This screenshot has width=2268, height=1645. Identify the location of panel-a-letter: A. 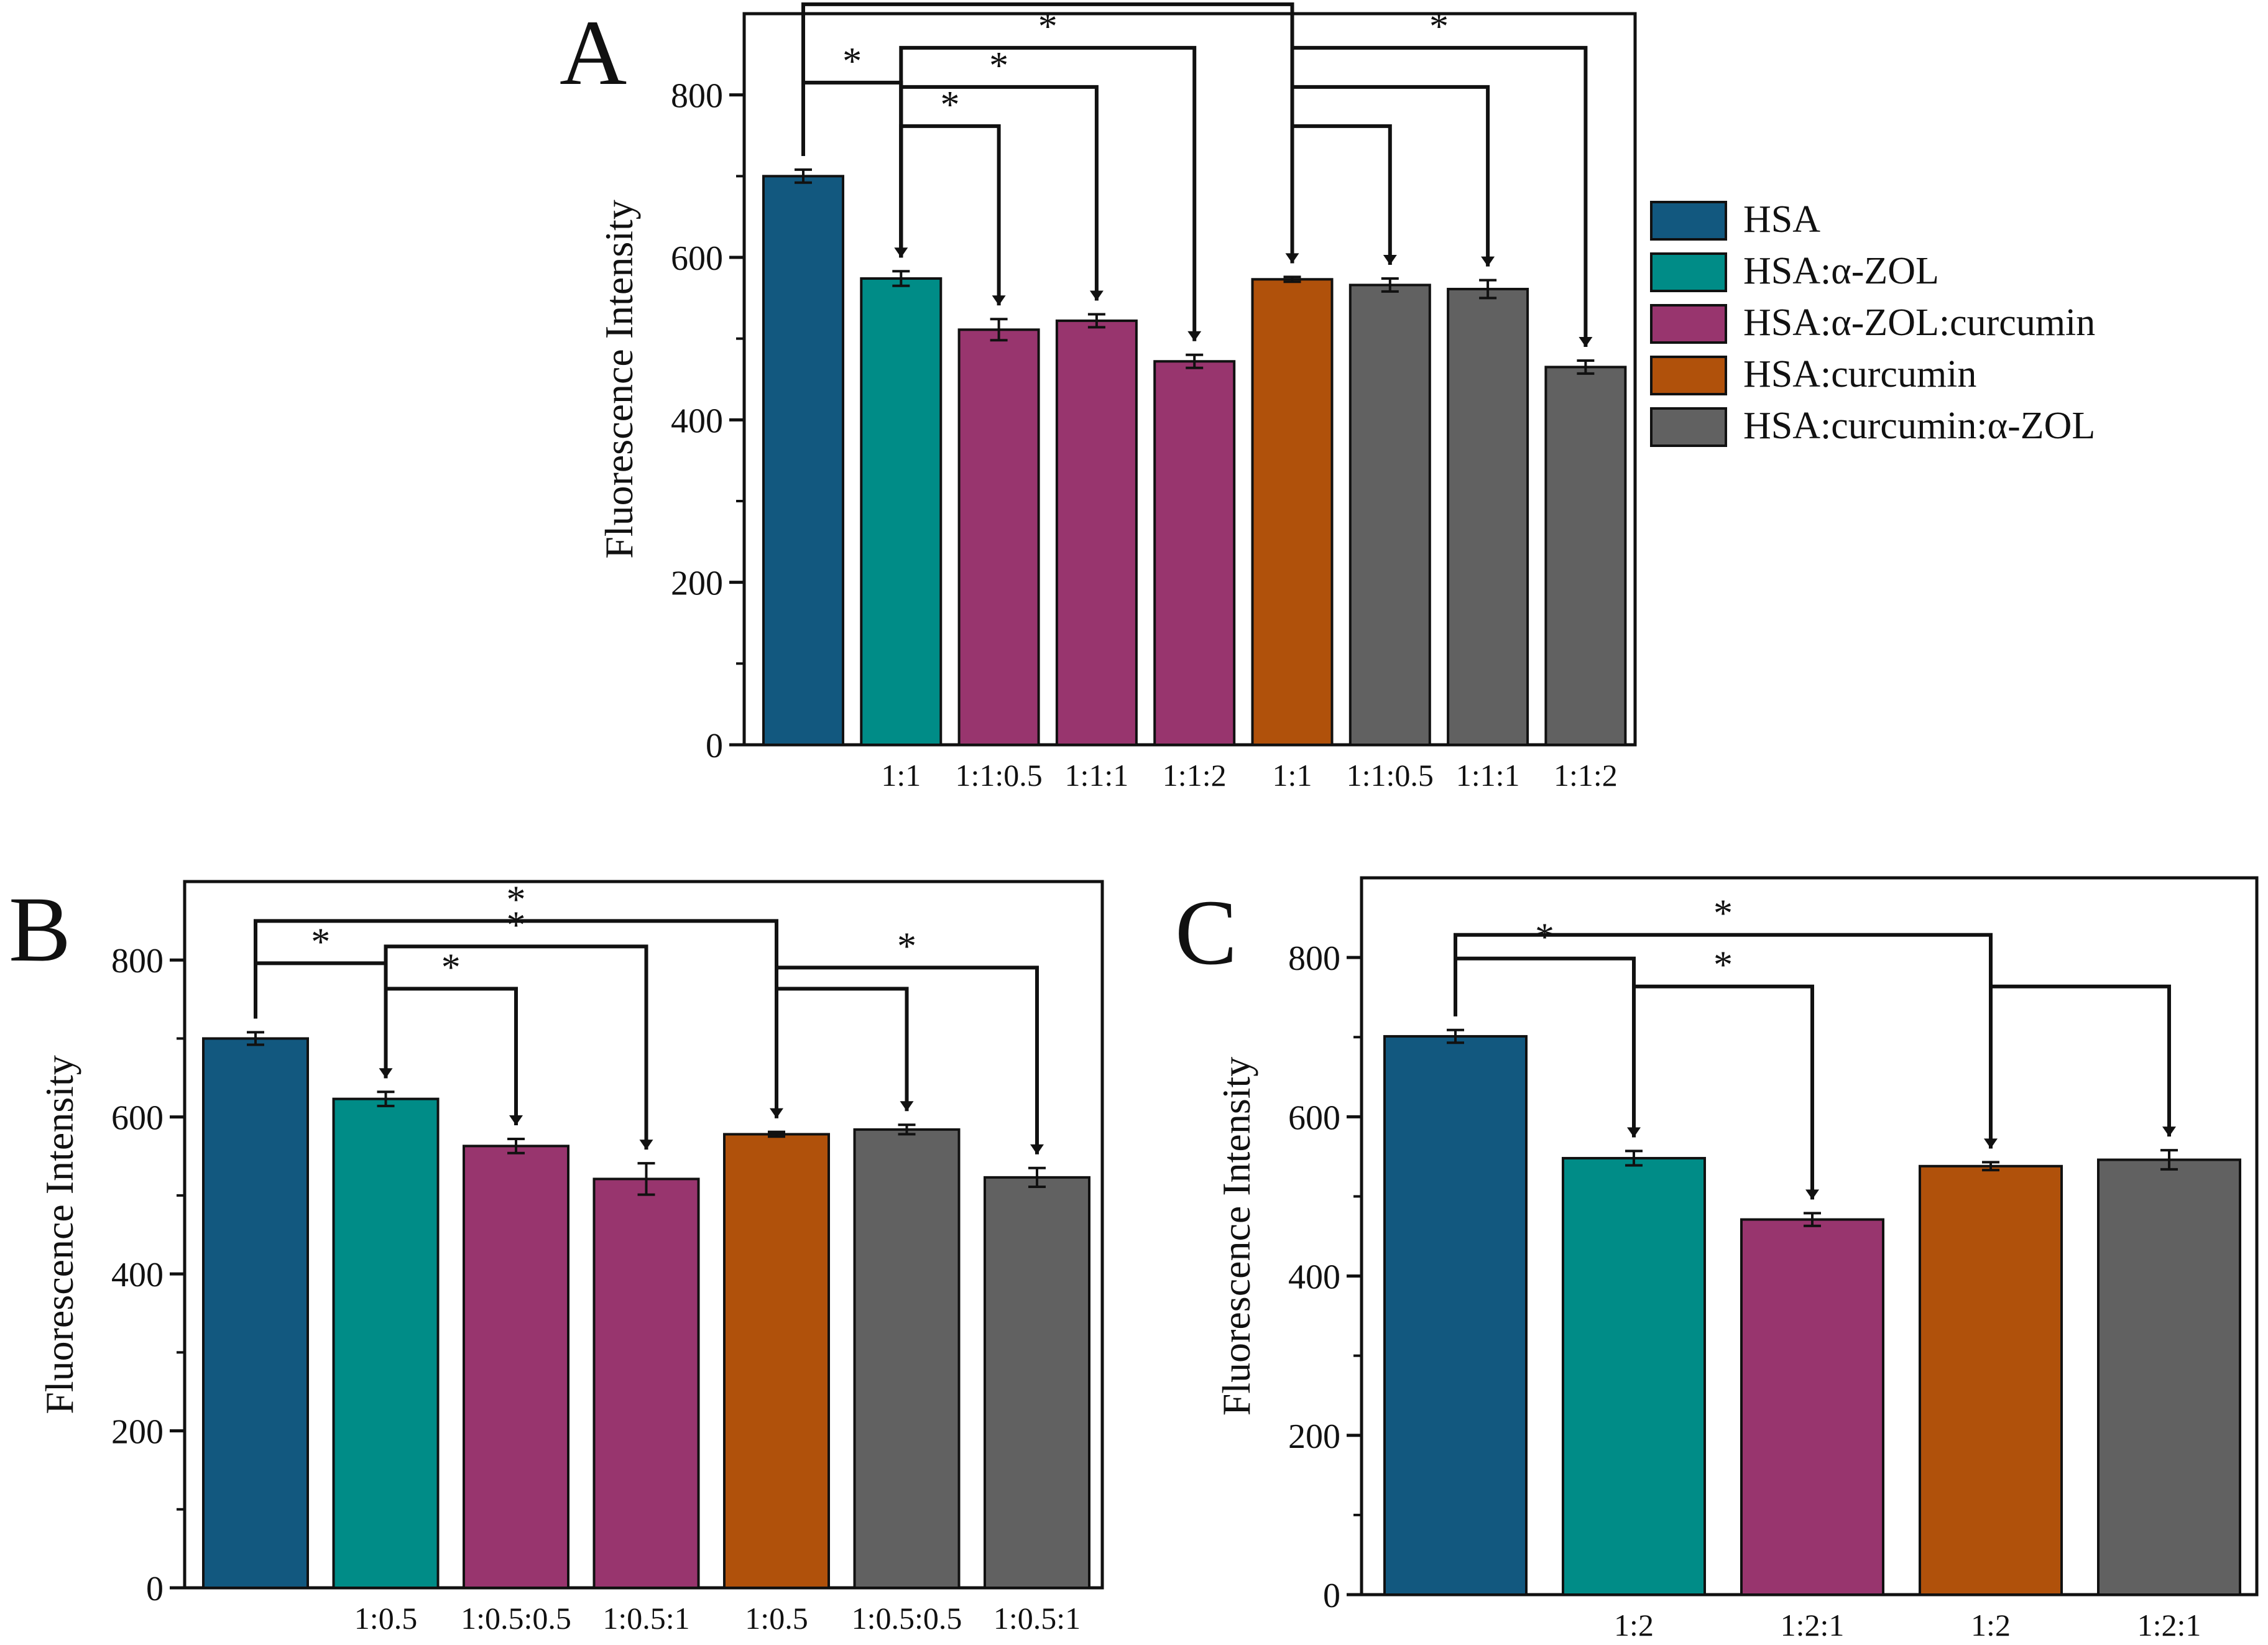
(593, 53).